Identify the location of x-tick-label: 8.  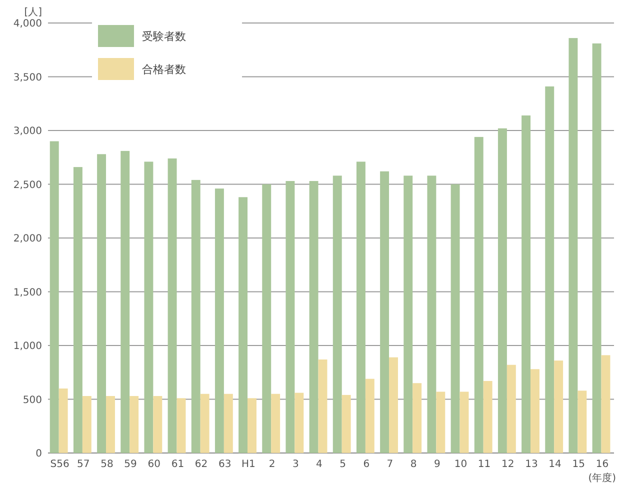
(413, 464).